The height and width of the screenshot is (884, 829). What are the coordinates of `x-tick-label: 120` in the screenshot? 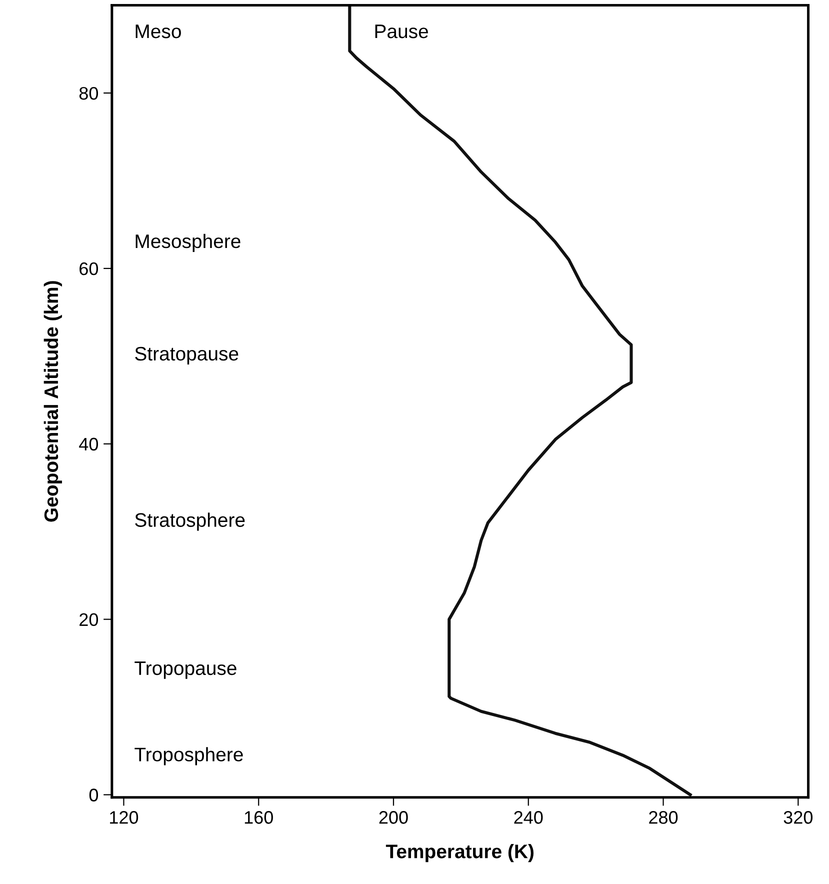 It's located at (124, 817).